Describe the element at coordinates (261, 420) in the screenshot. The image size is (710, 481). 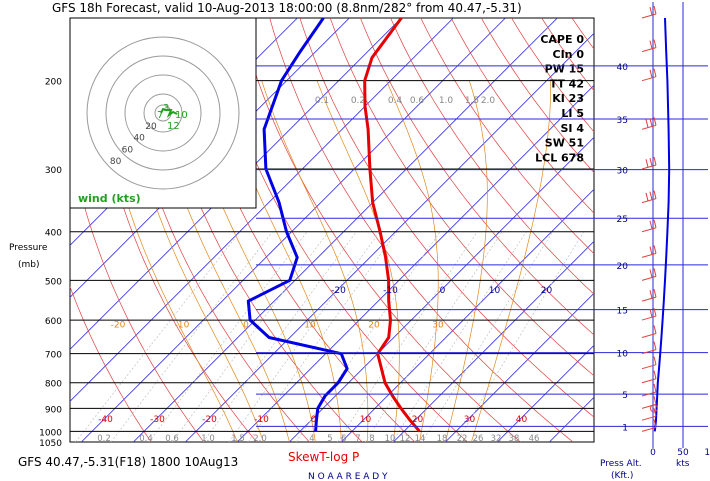
I see `temperature-tick-label-lower: -10` at that location.